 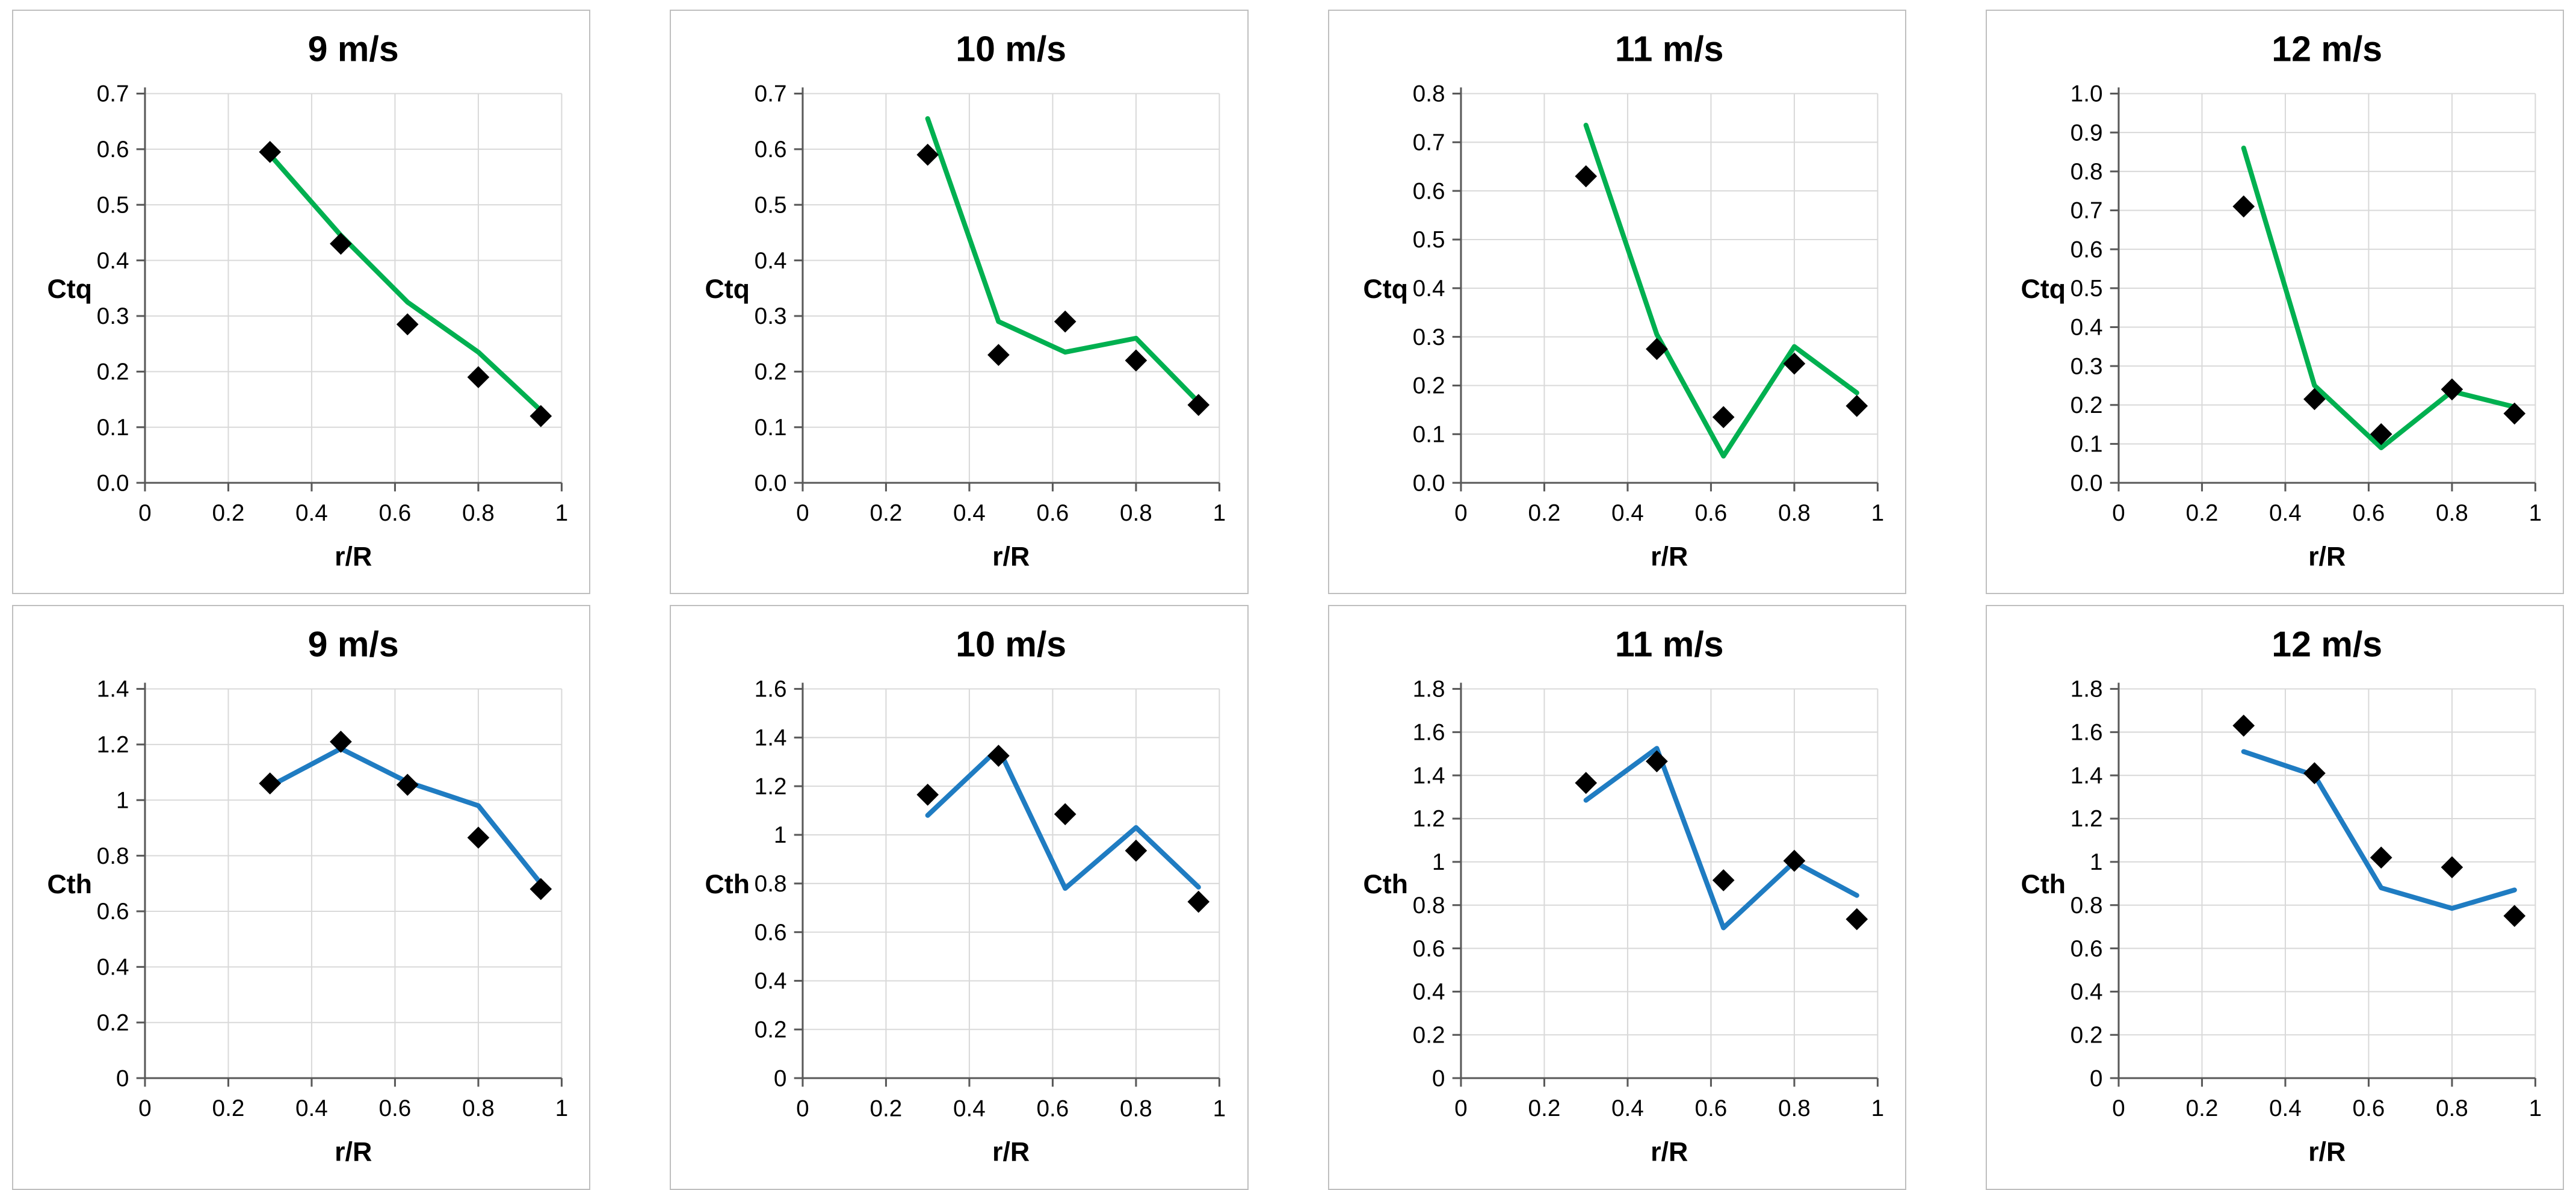 I want to click on y-axis-title: Cth, so click(x=1385, y=885).